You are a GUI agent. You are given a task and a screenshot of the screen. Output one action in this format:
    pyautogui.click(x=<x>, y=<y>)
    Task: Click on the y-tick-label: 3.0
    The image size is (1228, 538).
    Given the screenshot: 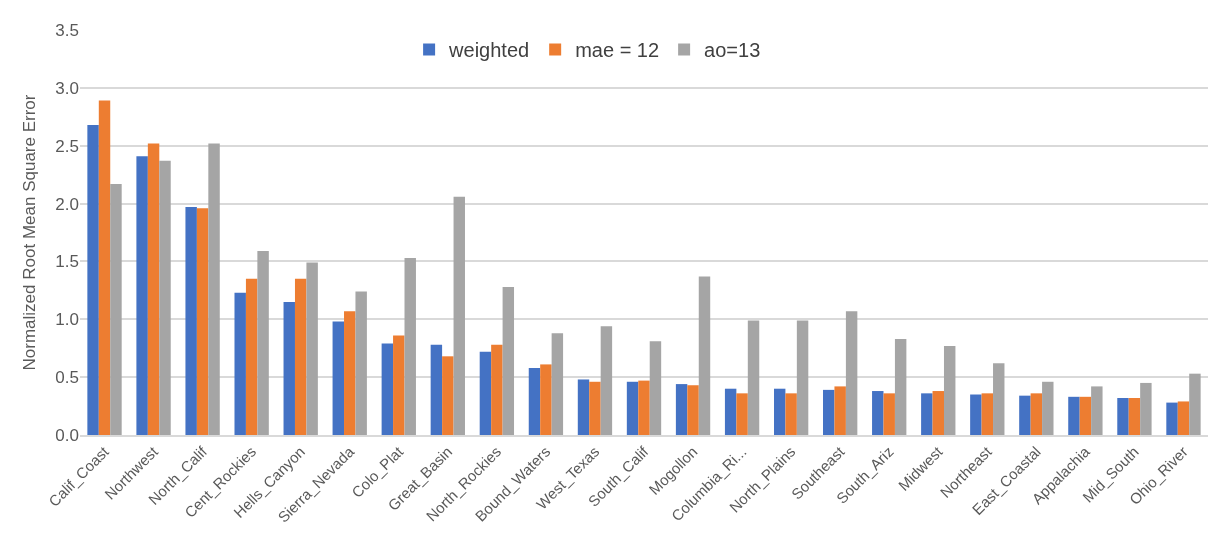 What is the action you would take?
    pyautogui.click(x=67, y=88)
    